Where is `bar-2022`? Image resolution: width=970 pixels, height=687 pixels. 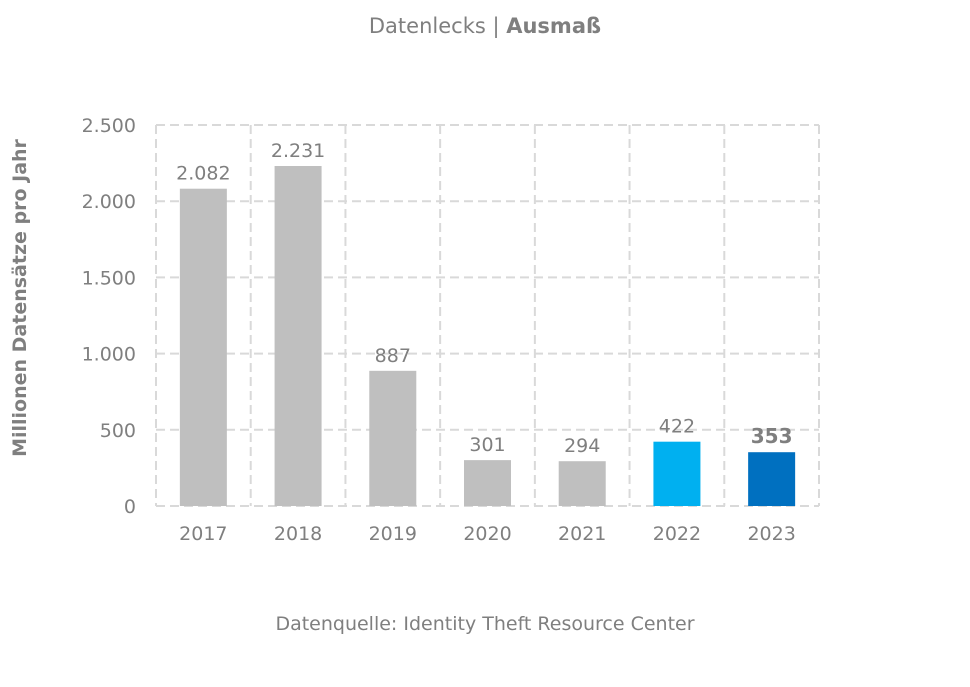
bar-2022 is located at coordinates (677, 473).